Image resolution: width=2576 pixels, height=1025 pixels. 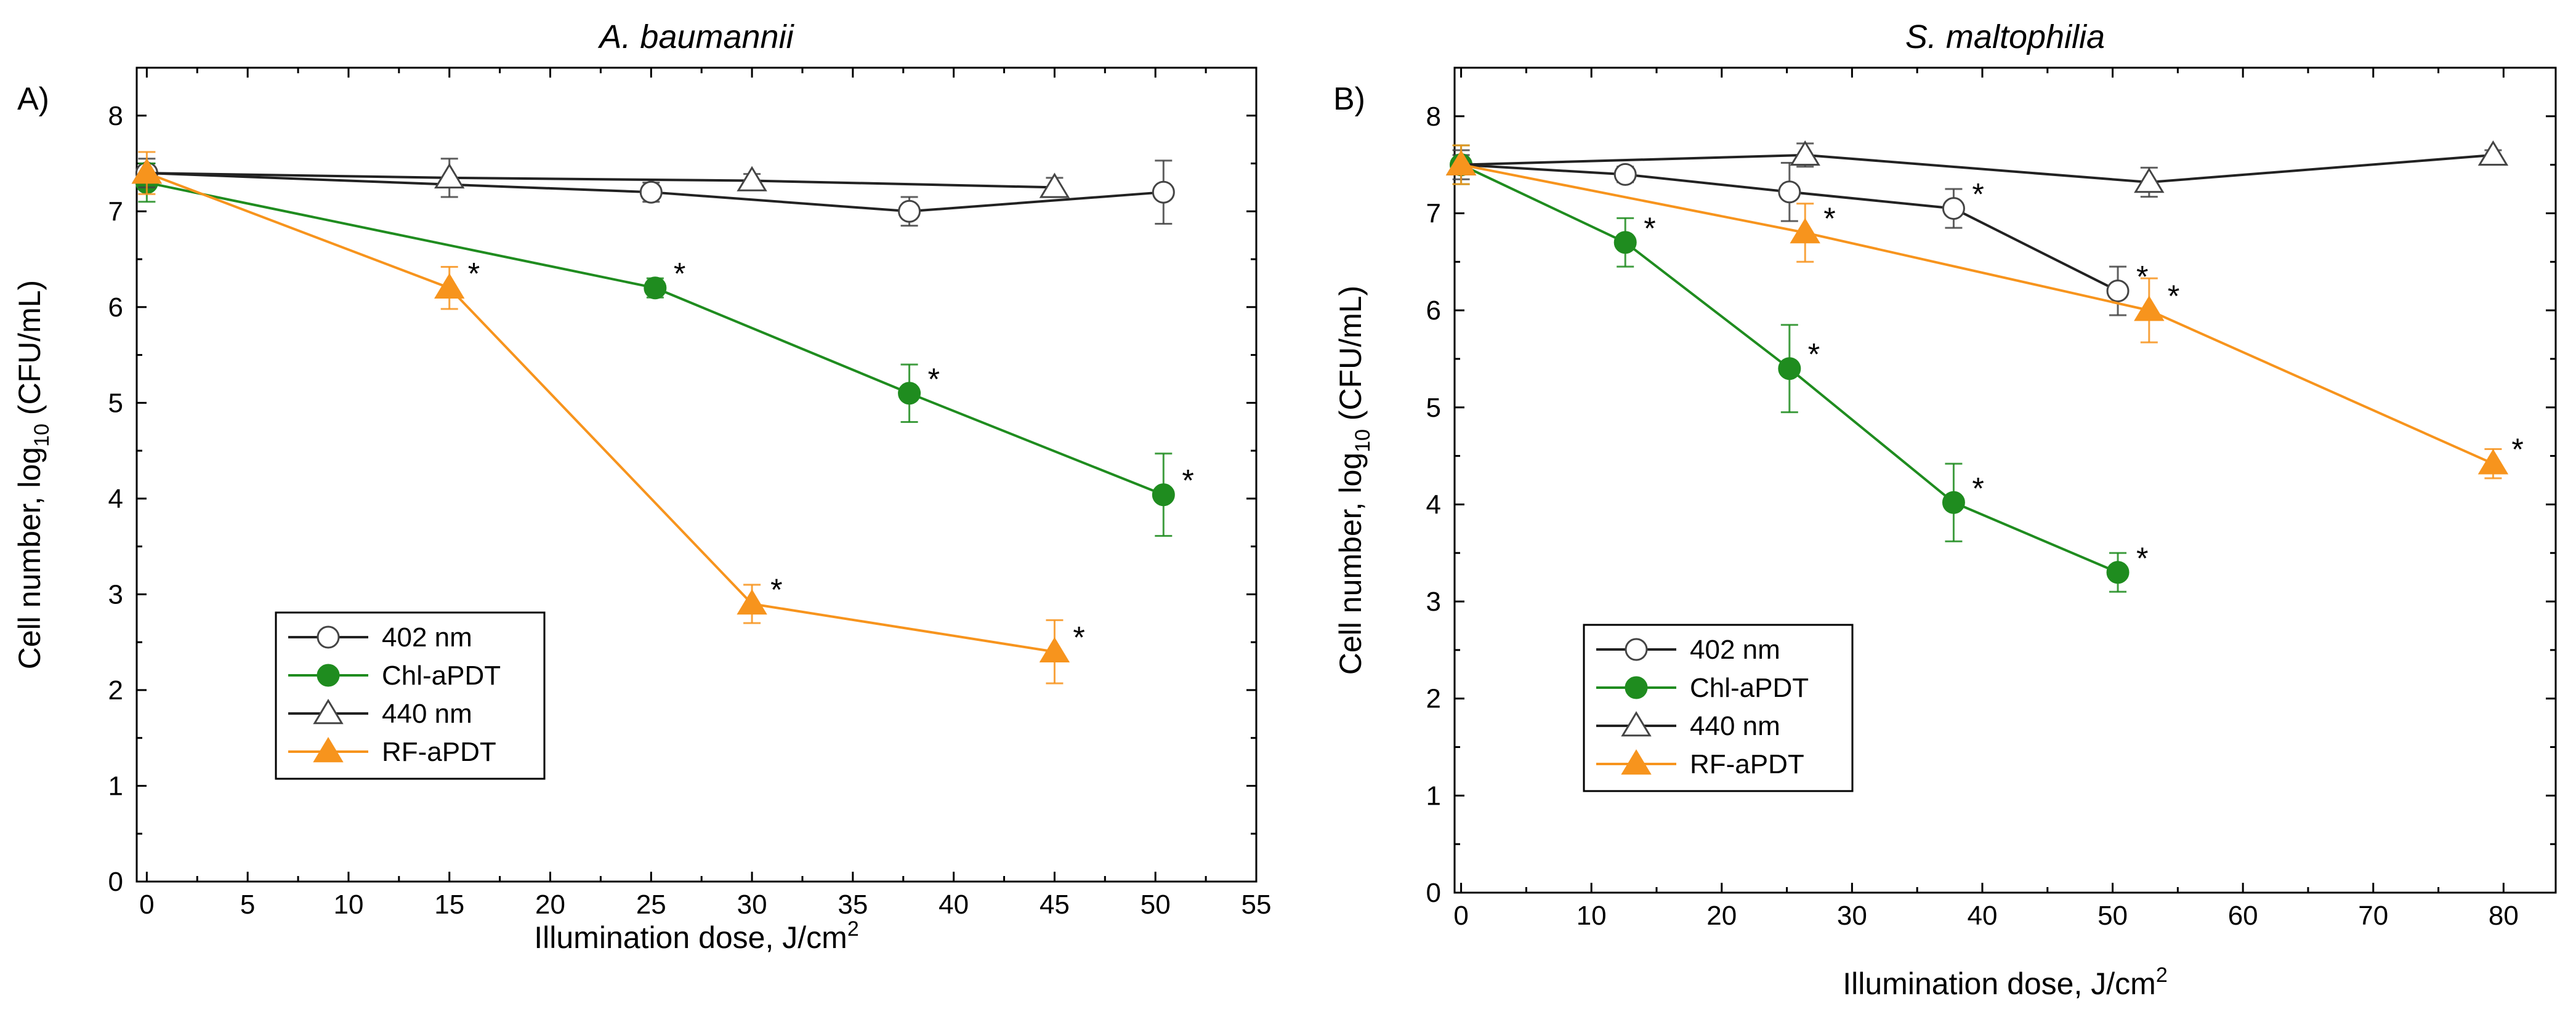 I want to click on legend-label: 440 nm, so click(x=427, y=714).